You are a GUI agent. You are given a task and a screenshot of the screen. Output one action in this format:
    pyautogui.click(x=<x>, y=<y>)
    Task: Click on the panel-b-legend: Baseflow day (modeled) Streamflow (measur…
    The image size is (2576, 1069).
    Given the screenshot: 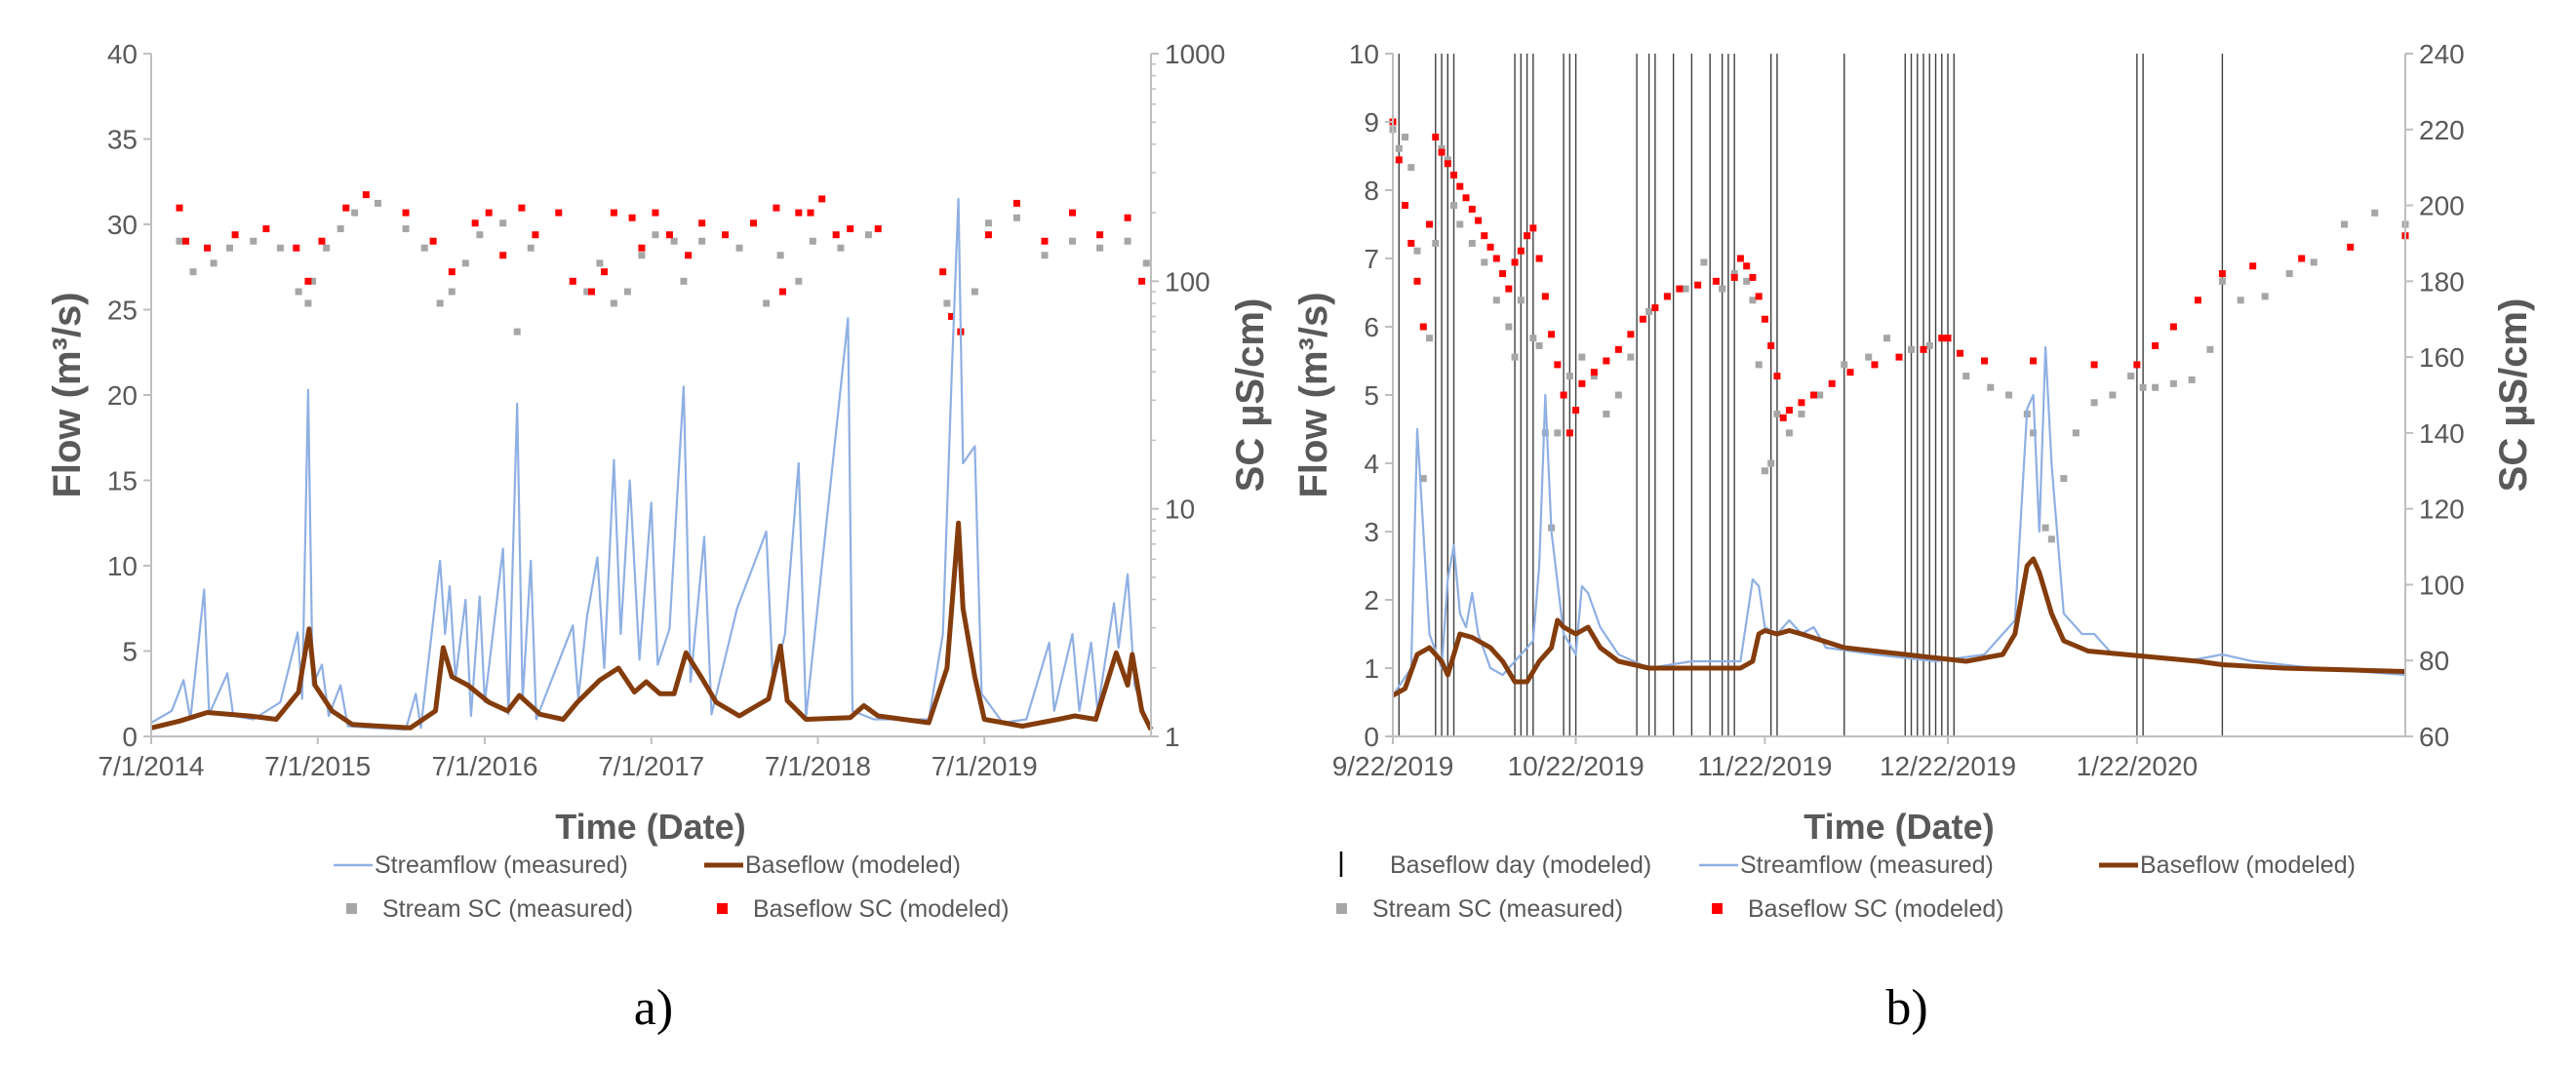 What is the action you would take?
    pyautogui.click(x=1846, y=887)
    